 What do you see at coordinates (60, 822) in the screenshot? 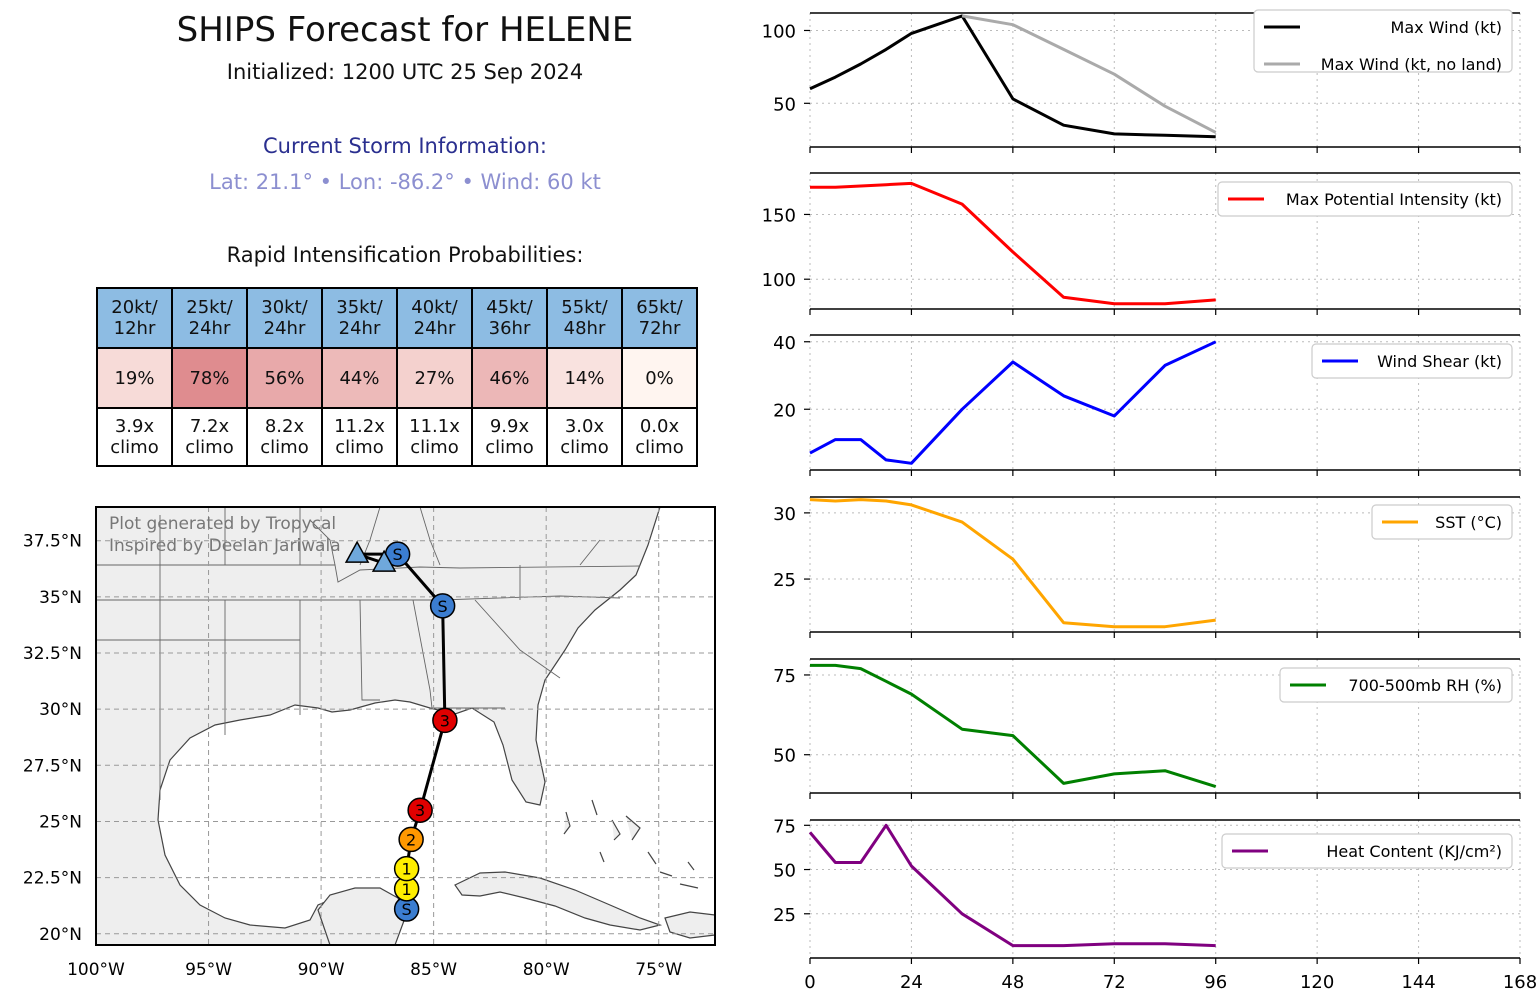
I see `map-lat-label: 25°N` at bounding box center [60, 822].